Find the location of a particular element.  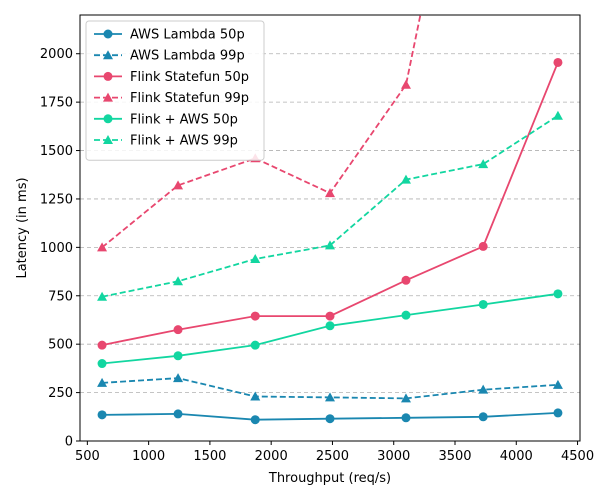

legend-box is located at coordinates (175, 90).